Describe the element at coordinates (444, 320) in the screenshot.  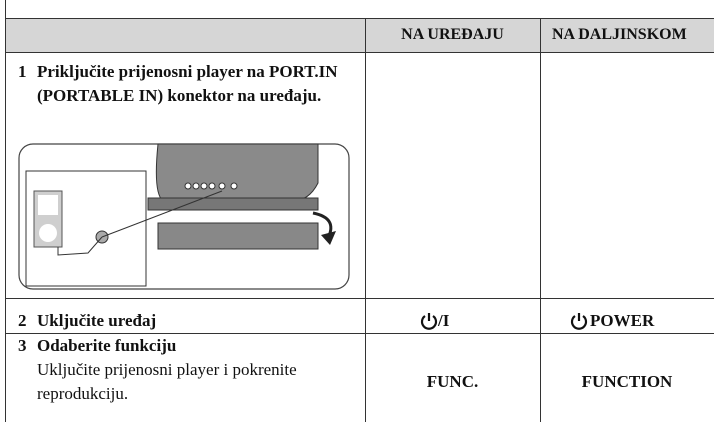
I see `device-key: /I` at that location.